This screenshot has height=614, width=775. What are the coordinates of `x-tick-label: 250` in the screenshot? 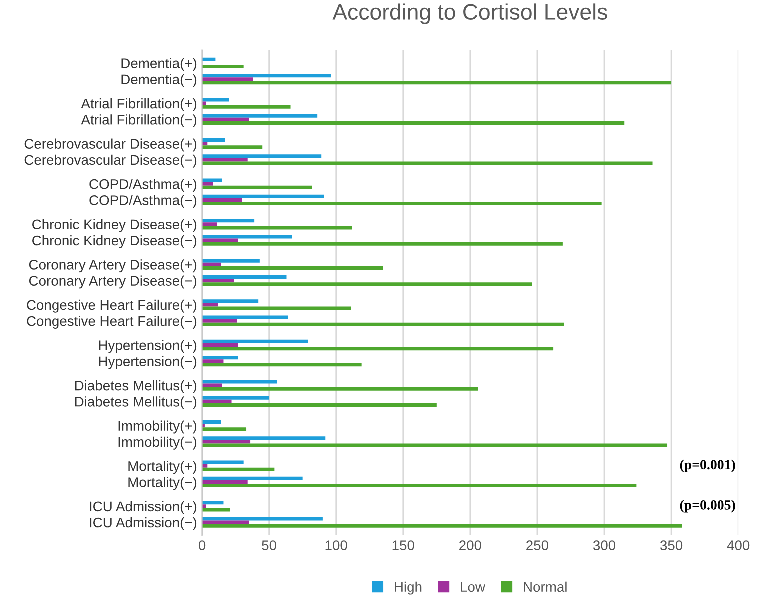 It's located at (537, 545).